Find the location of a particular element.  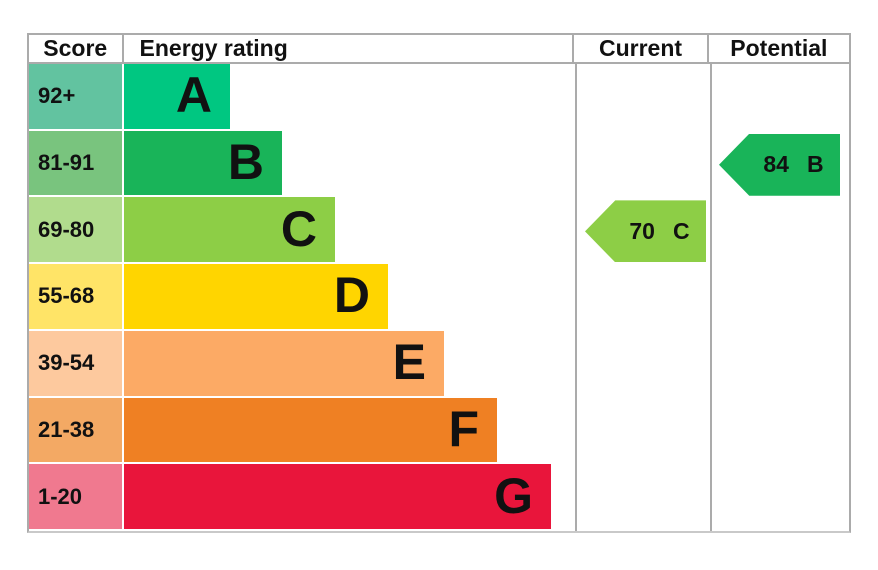

band-bar-e: E is located at coordinates (284, 363).